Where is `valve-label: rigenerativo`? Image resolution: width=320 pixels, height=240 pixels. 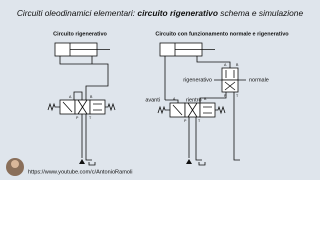
valve-label: rigenerativo is located at coordinates (197, 80).